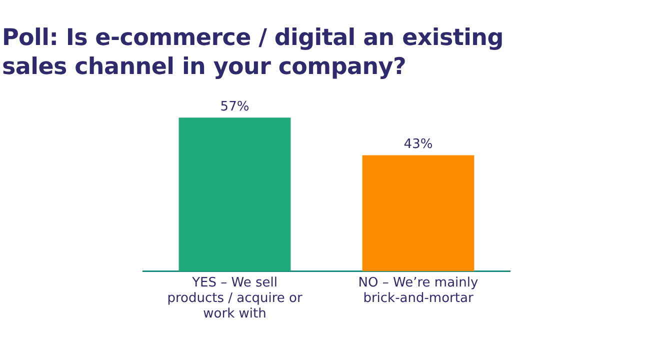 The height and width of the screenshot is (340, 650). What do you see at coordinates (235, 106) in the screenshot?
I see `data-label: 57%` at bounding box center [235, 106].